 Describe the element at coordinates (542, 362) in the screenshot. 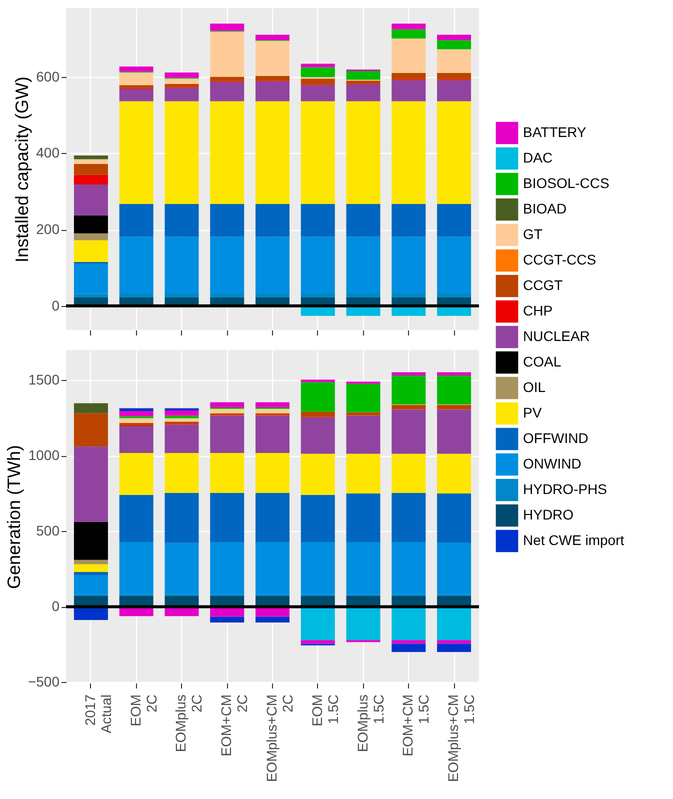

I see `legend-label: COAL` at that location.